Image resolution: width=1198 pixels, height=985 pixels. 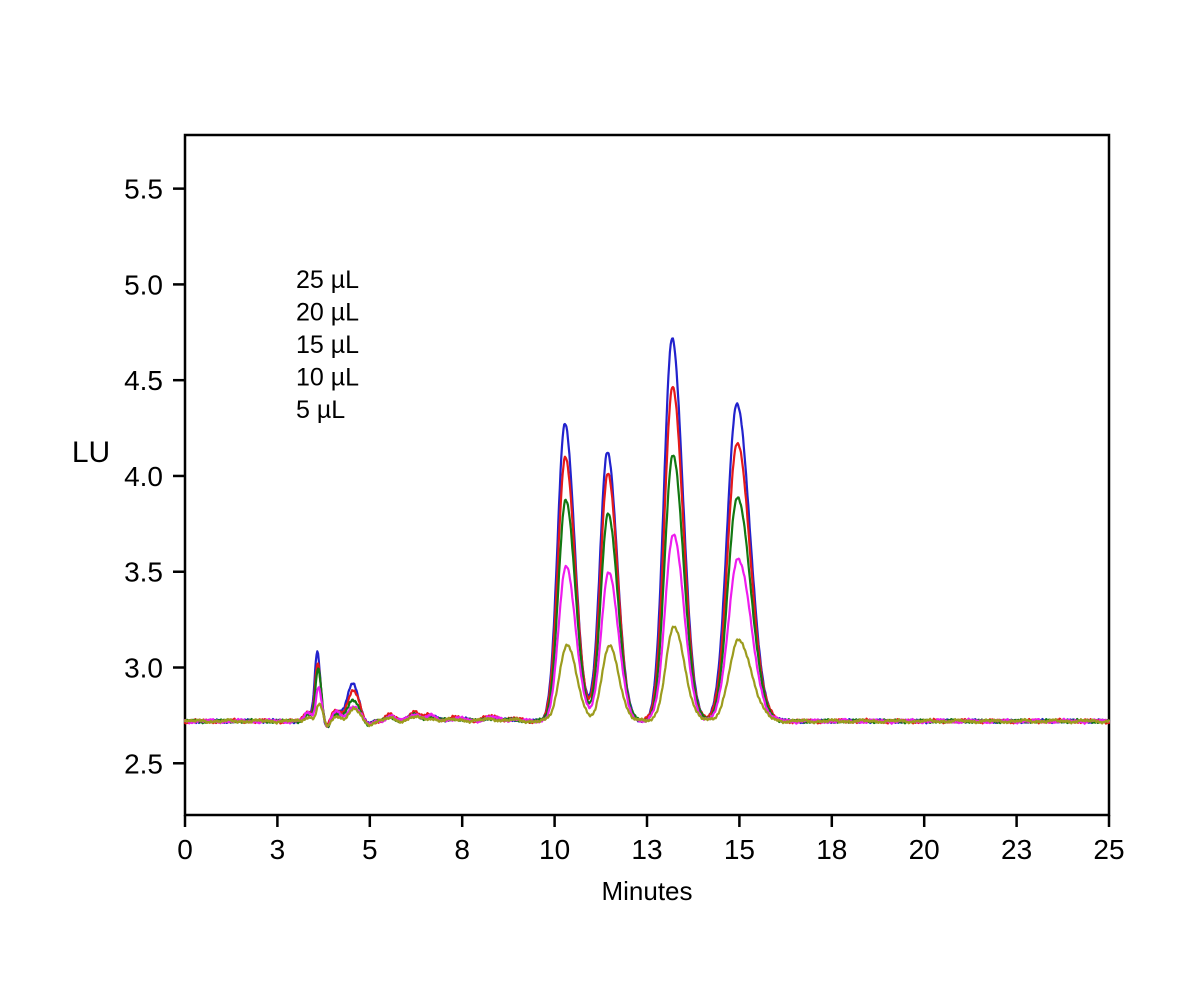 What do you see at coordinates (143, 668) in the screenshot?
I see `y-tick-label: 3.0` at bounding box center [143, 668].